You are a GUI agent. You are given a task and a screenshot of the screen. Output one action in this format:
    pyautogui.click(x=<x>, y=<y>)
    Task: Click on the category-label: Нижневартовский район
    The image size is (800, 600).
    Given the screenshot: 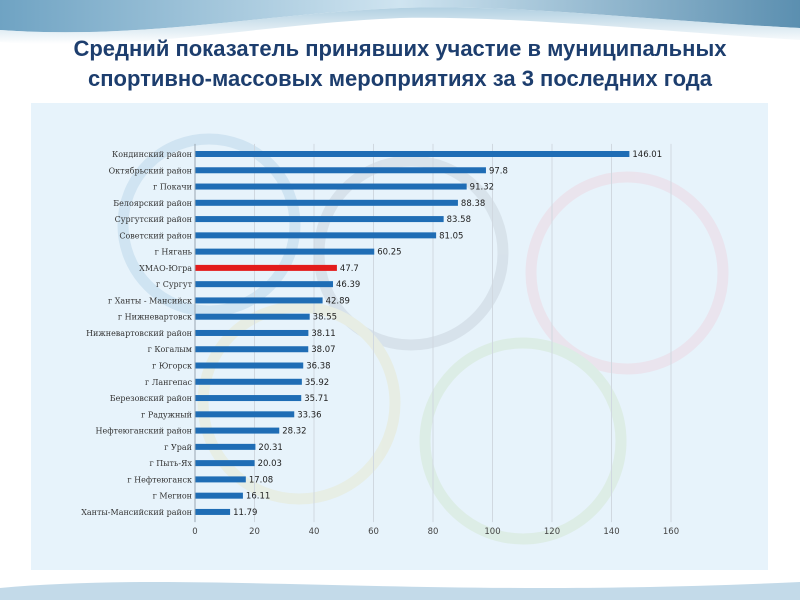 What is the action you would take?
    pyautogui.click(x=139, y=333)
    